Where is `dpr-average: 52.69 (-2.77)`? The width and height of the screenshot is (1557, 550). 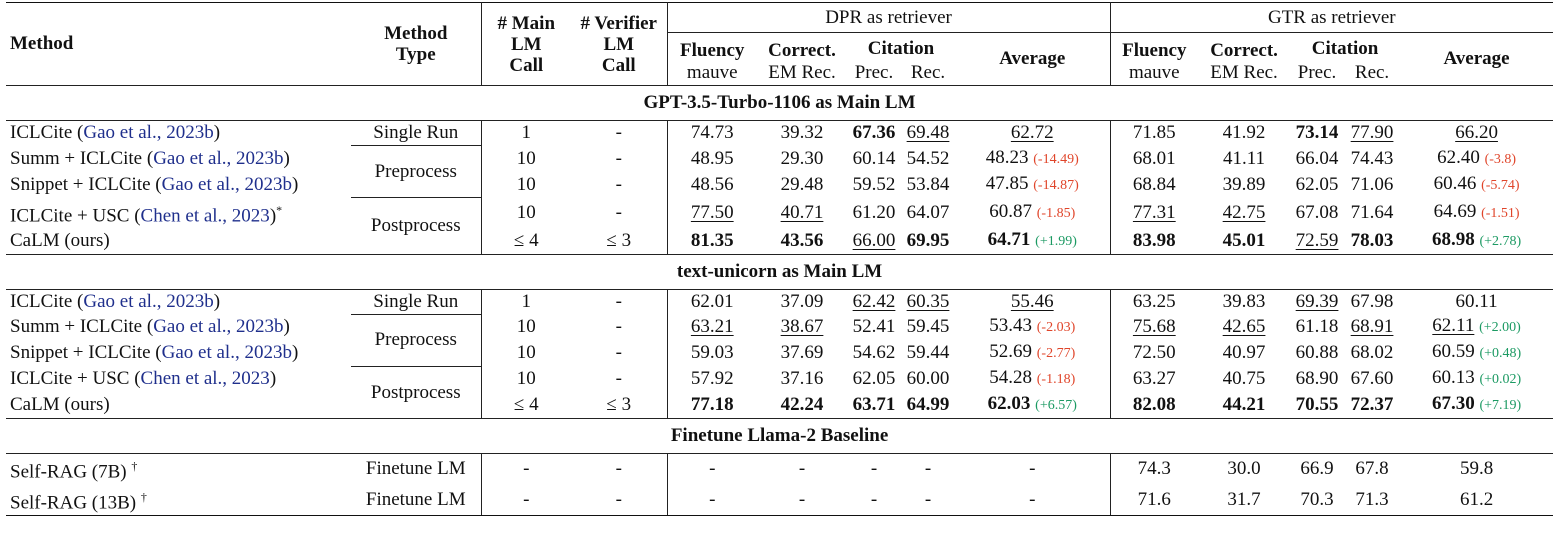
dpr-average: 52.69 (-2.77) is located at coordinates (1032, 353).